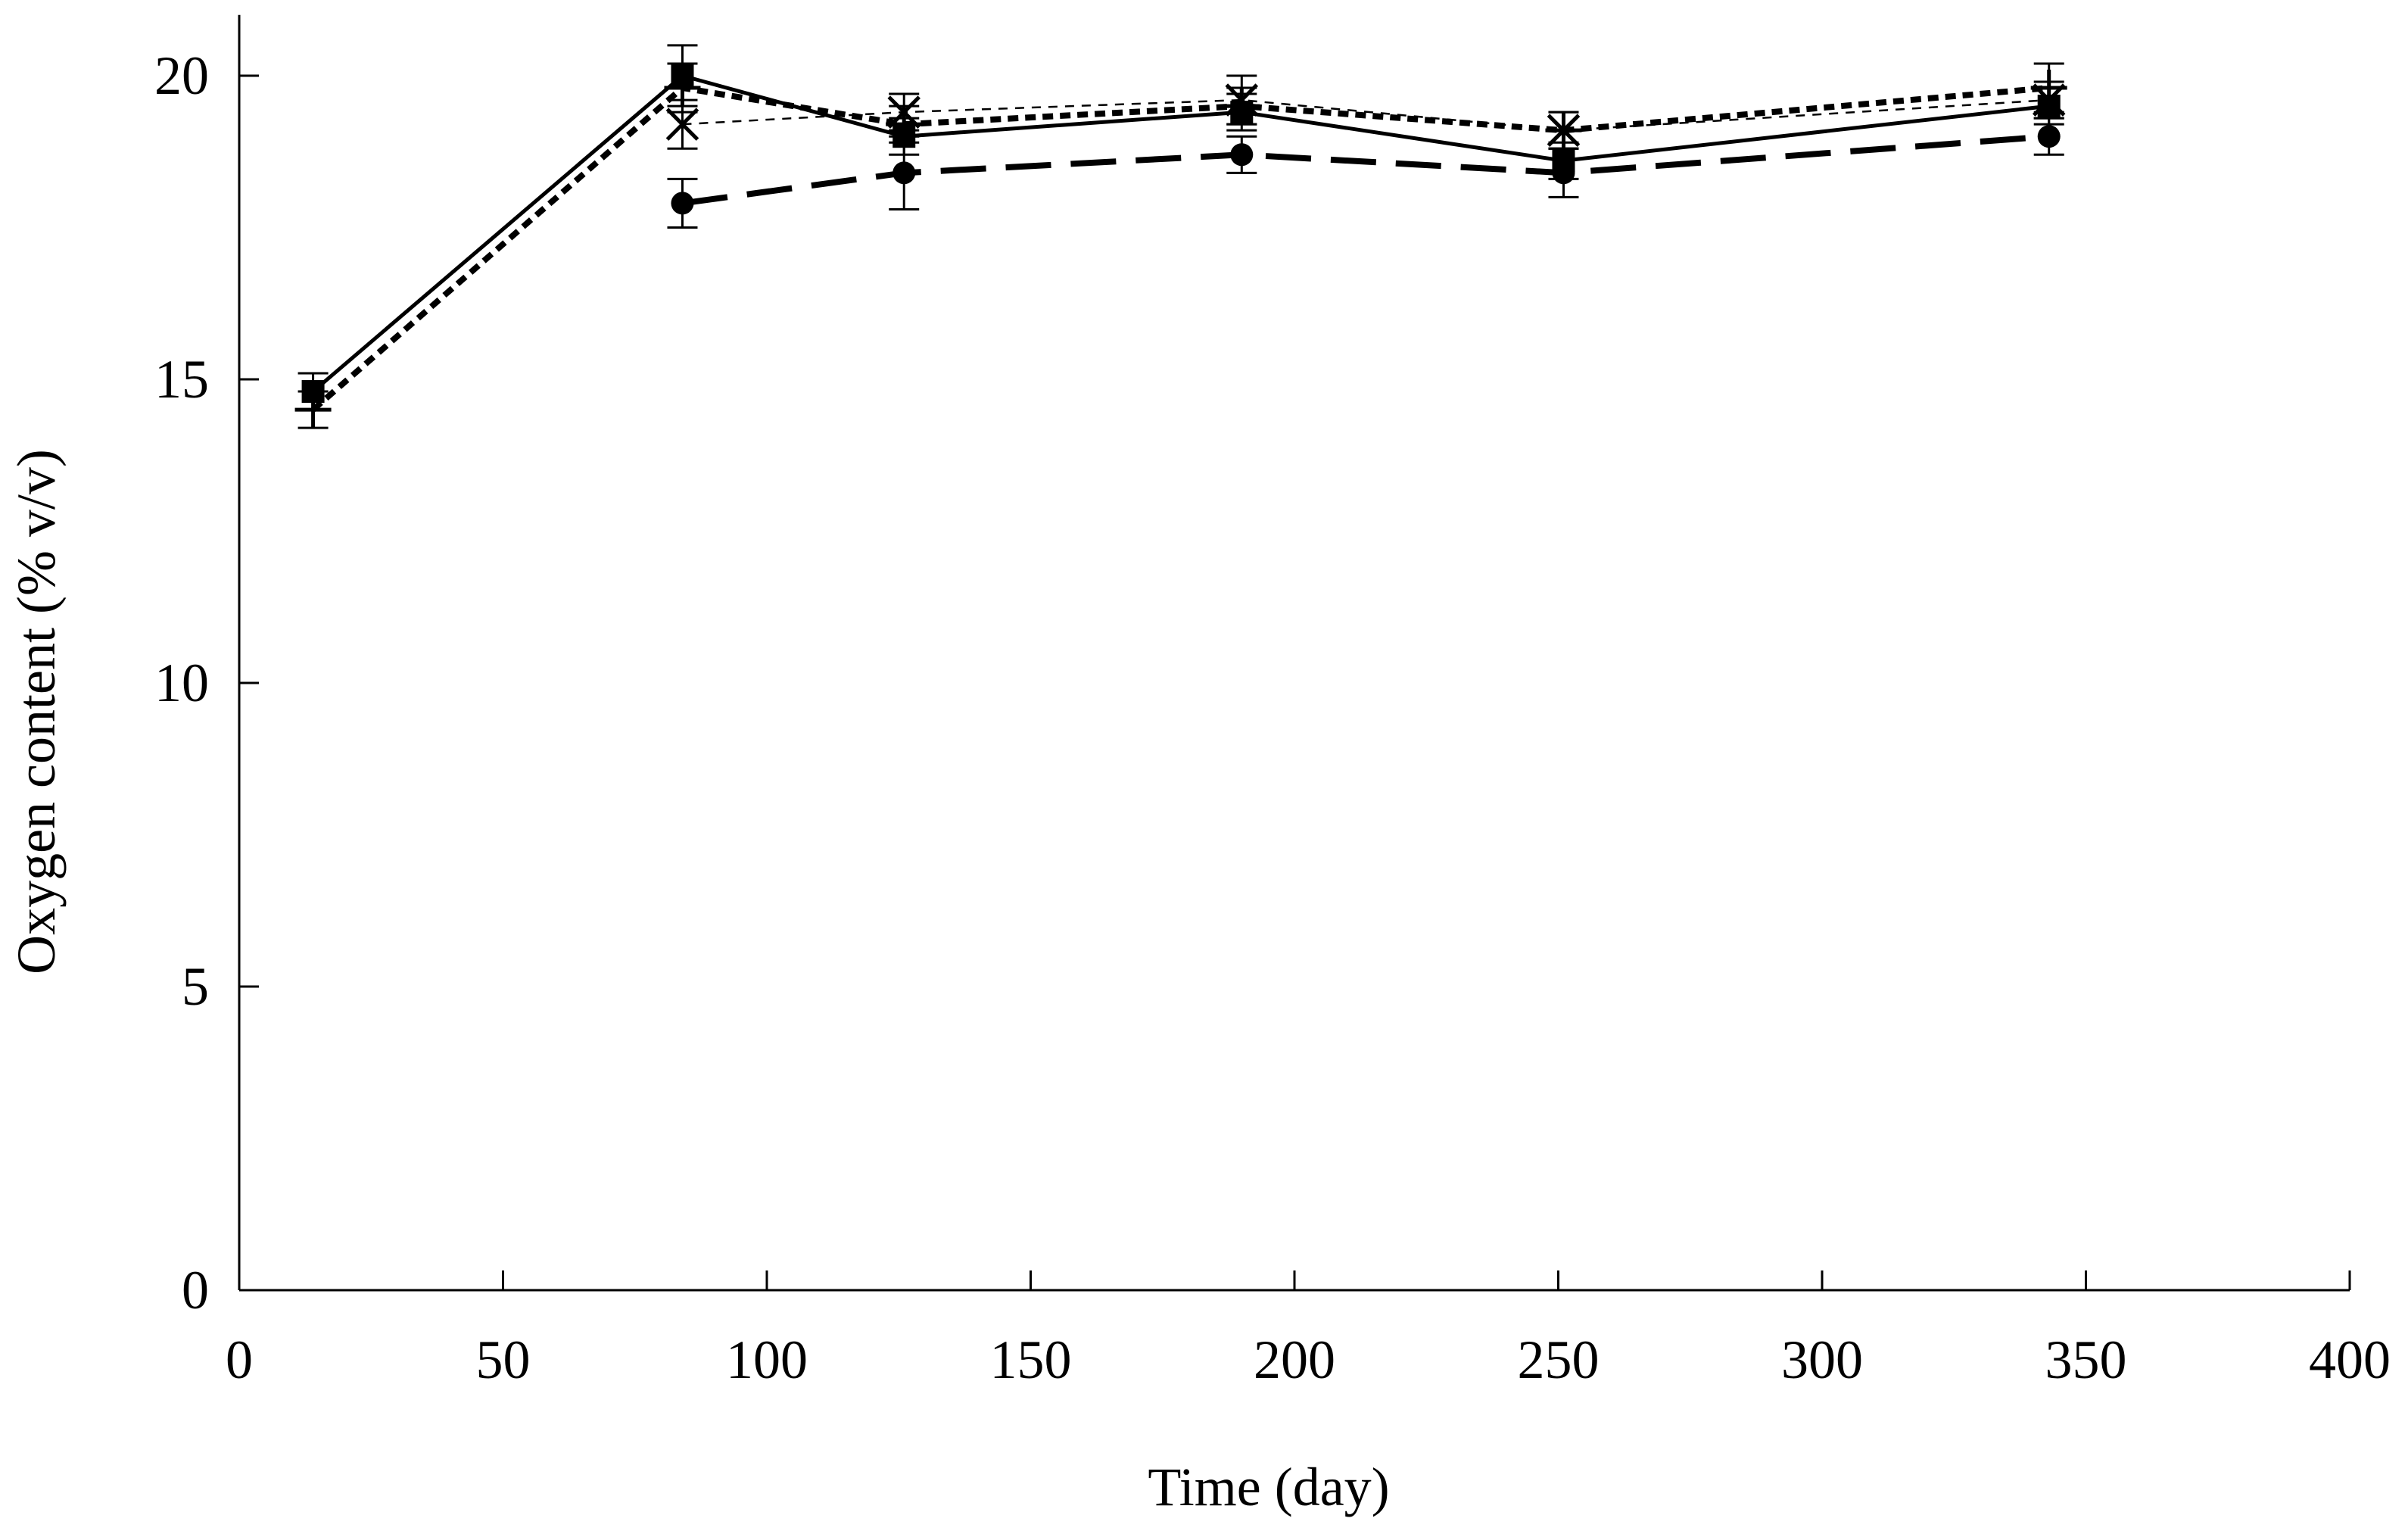 Image resolution: width=2408 pixels, height=1537 pixels. What do you see at coordinates (1822, 1360) in the screenshot?
I see `x-tick-label: 300` at bounding box center [1822, 1360].